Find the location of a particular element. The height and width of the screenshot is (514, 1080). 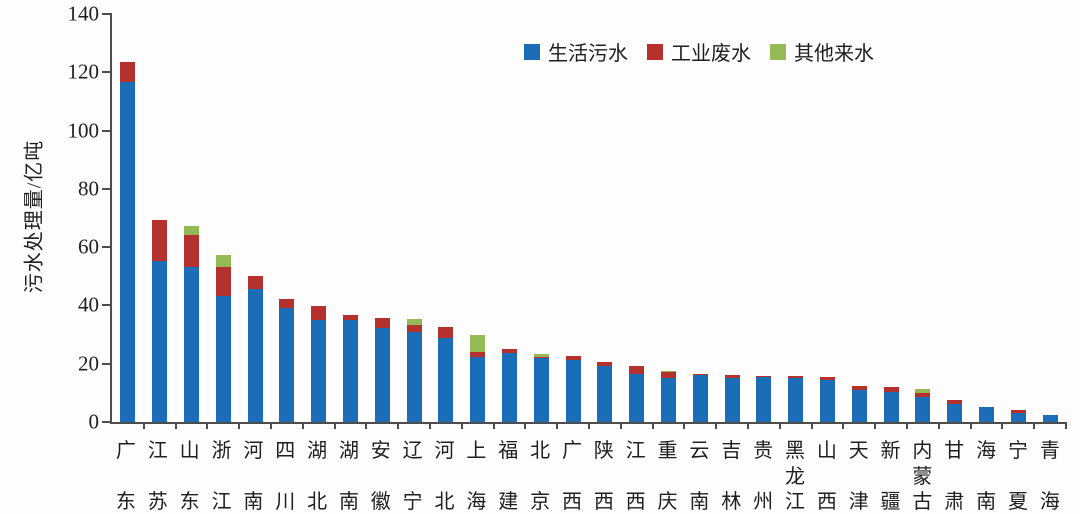

x-label-char: 庆 is located at coordinates (667, 502).